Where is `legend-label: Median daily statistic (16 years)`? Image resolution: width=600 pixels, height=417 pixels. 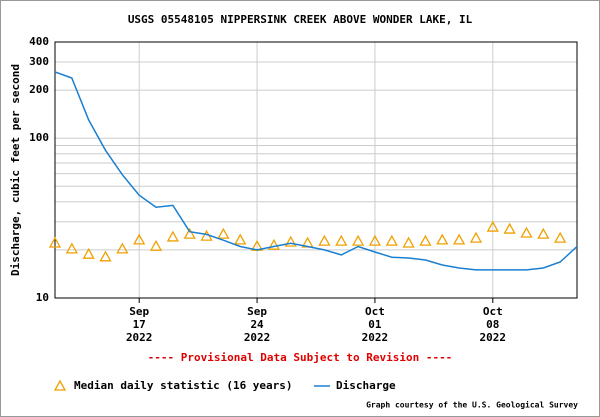
legend-label: Median daily statistic (16 years) is located at coordinates (183, 385).